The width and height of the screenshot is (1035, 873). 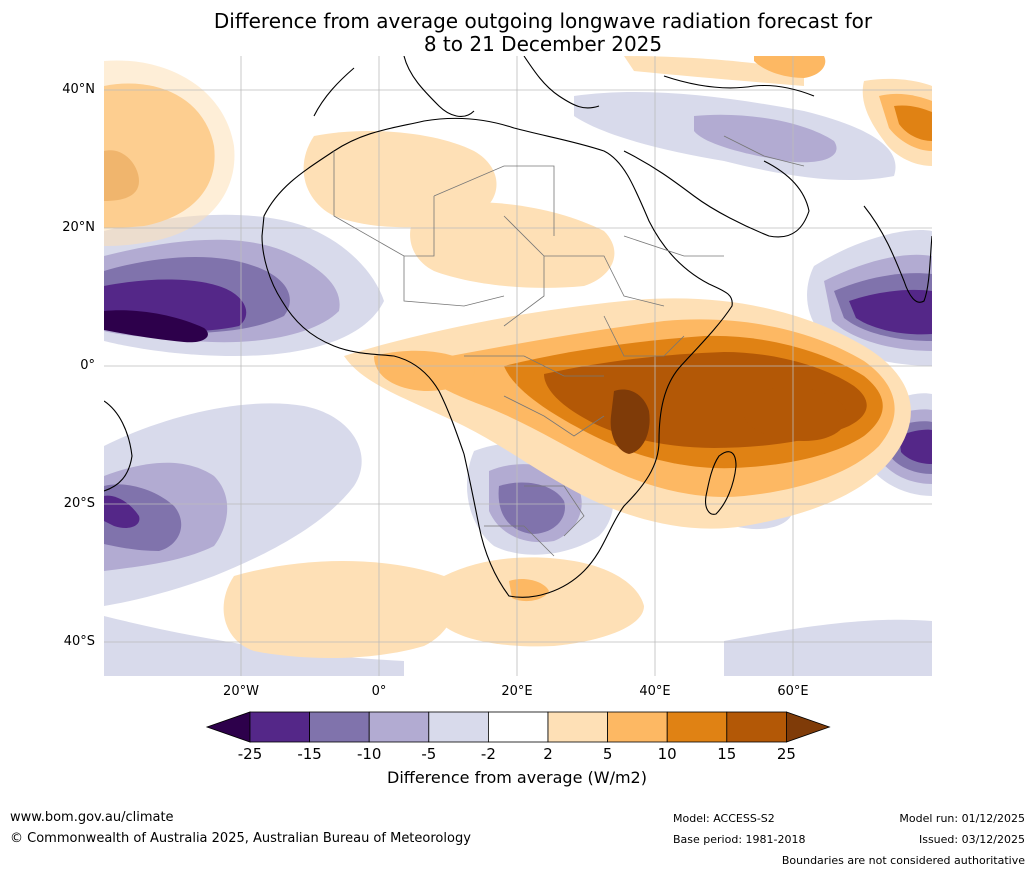 What do you see at coordinates (379, 691) in the screenshot?
I see `lon-label-0: 0°` at bounding box center [379, 691].